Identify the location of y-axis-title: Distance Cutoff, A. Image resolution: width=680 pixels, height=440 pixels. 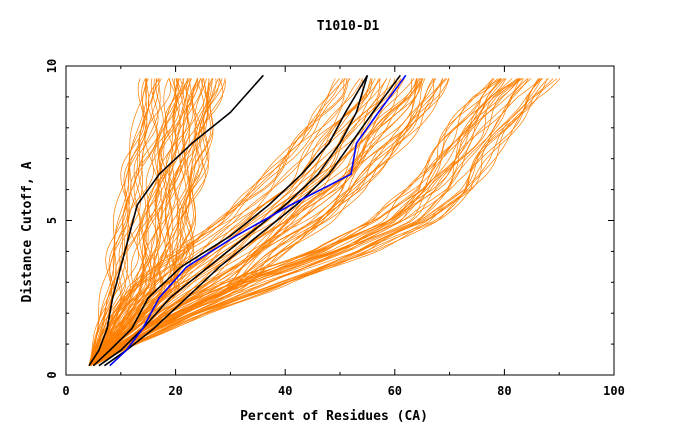
(27, 231).